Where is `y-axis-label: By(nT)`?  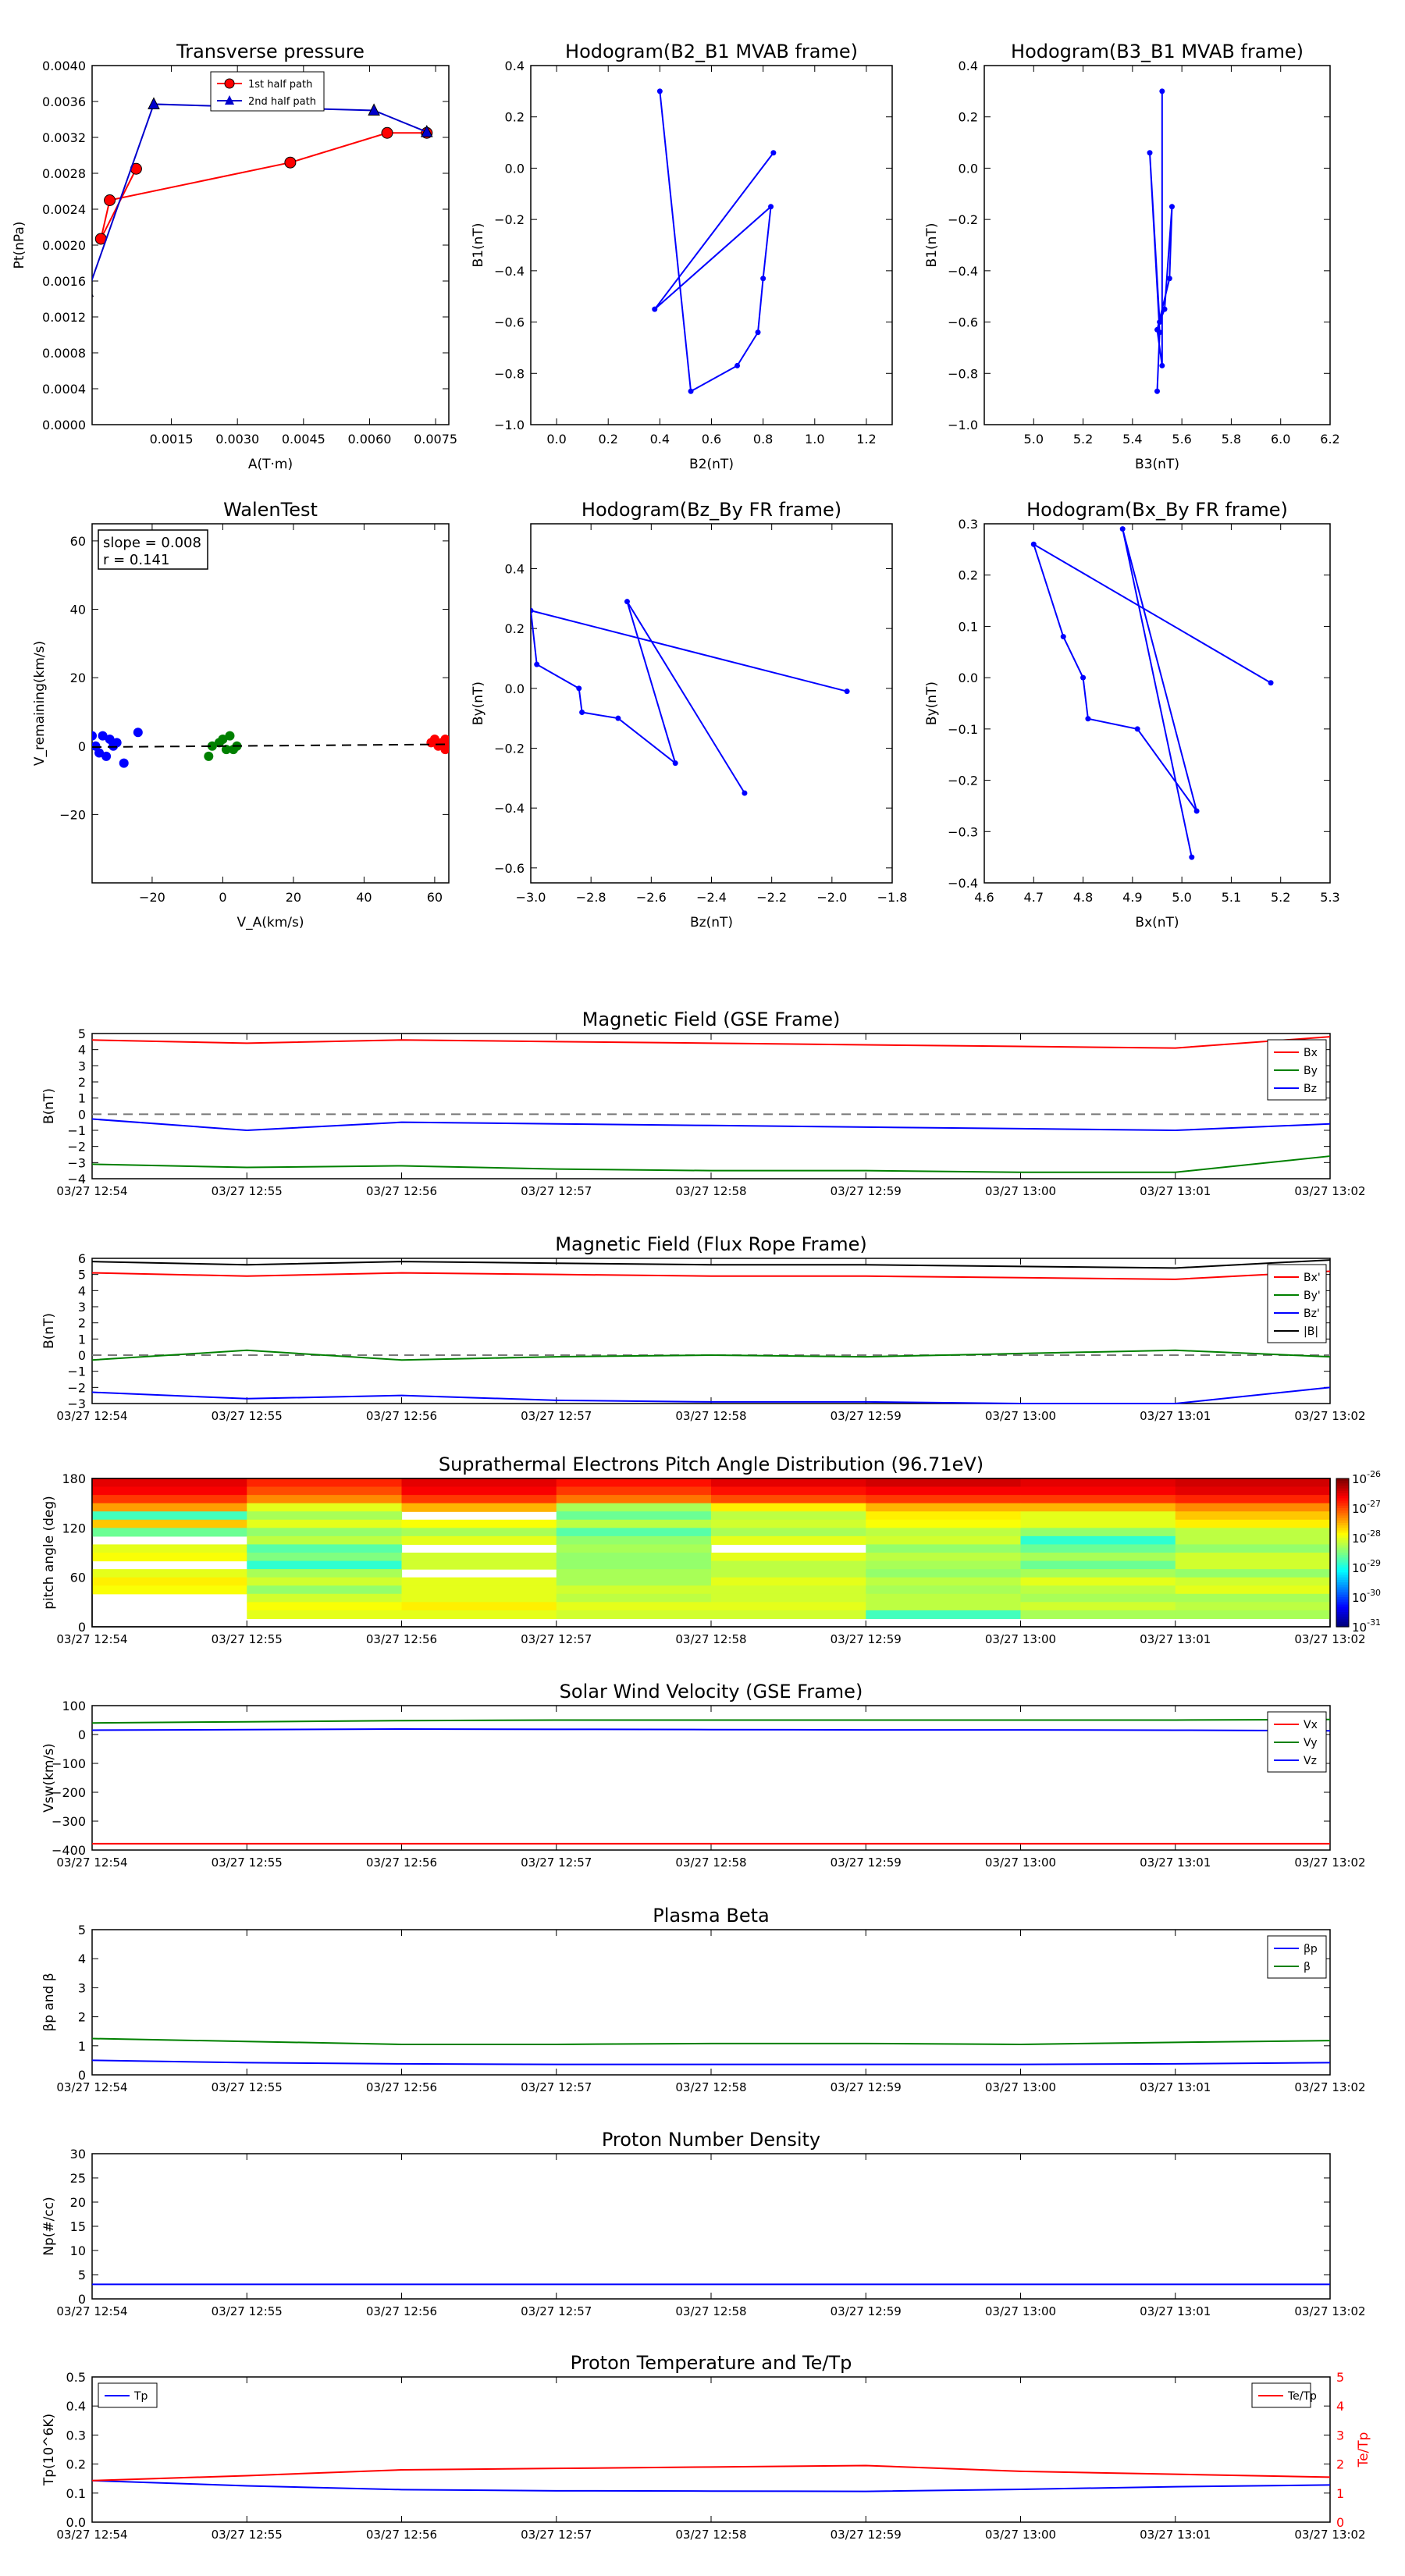
y-axis-label: By(nT) is located at coordinates (932, 703).